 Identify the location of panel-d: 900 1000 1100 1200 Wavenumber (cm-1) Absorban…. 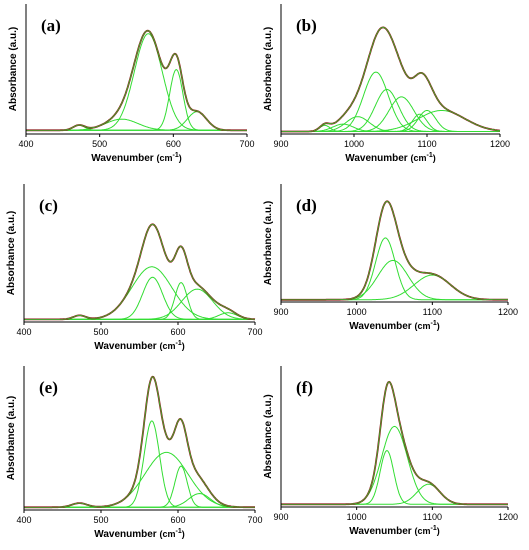
(390, 258).